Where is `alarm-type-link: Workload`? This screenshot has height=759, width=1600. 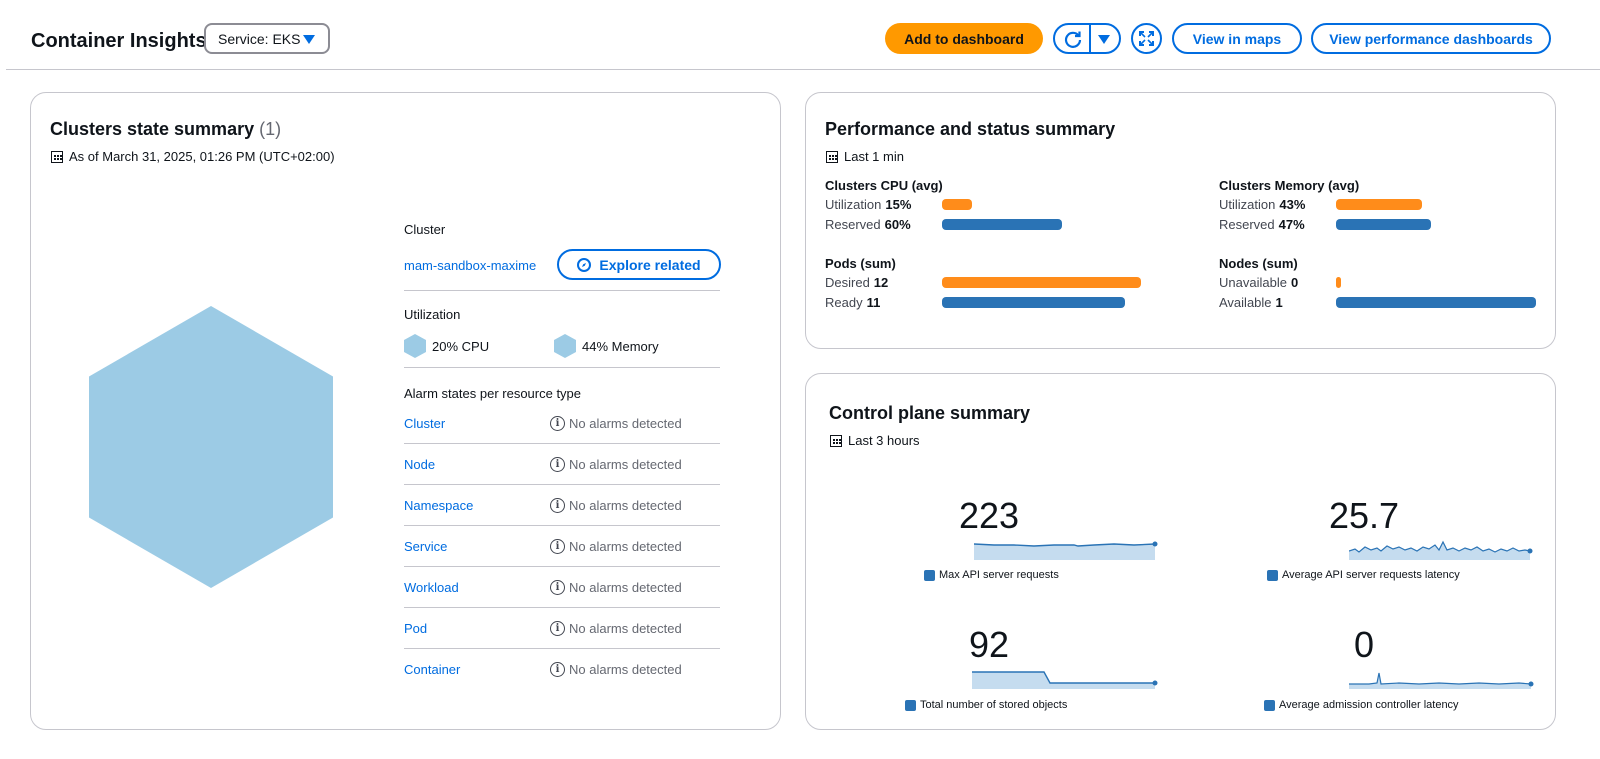 alarm-type-link: Workload is located at coordinates (431, 587).